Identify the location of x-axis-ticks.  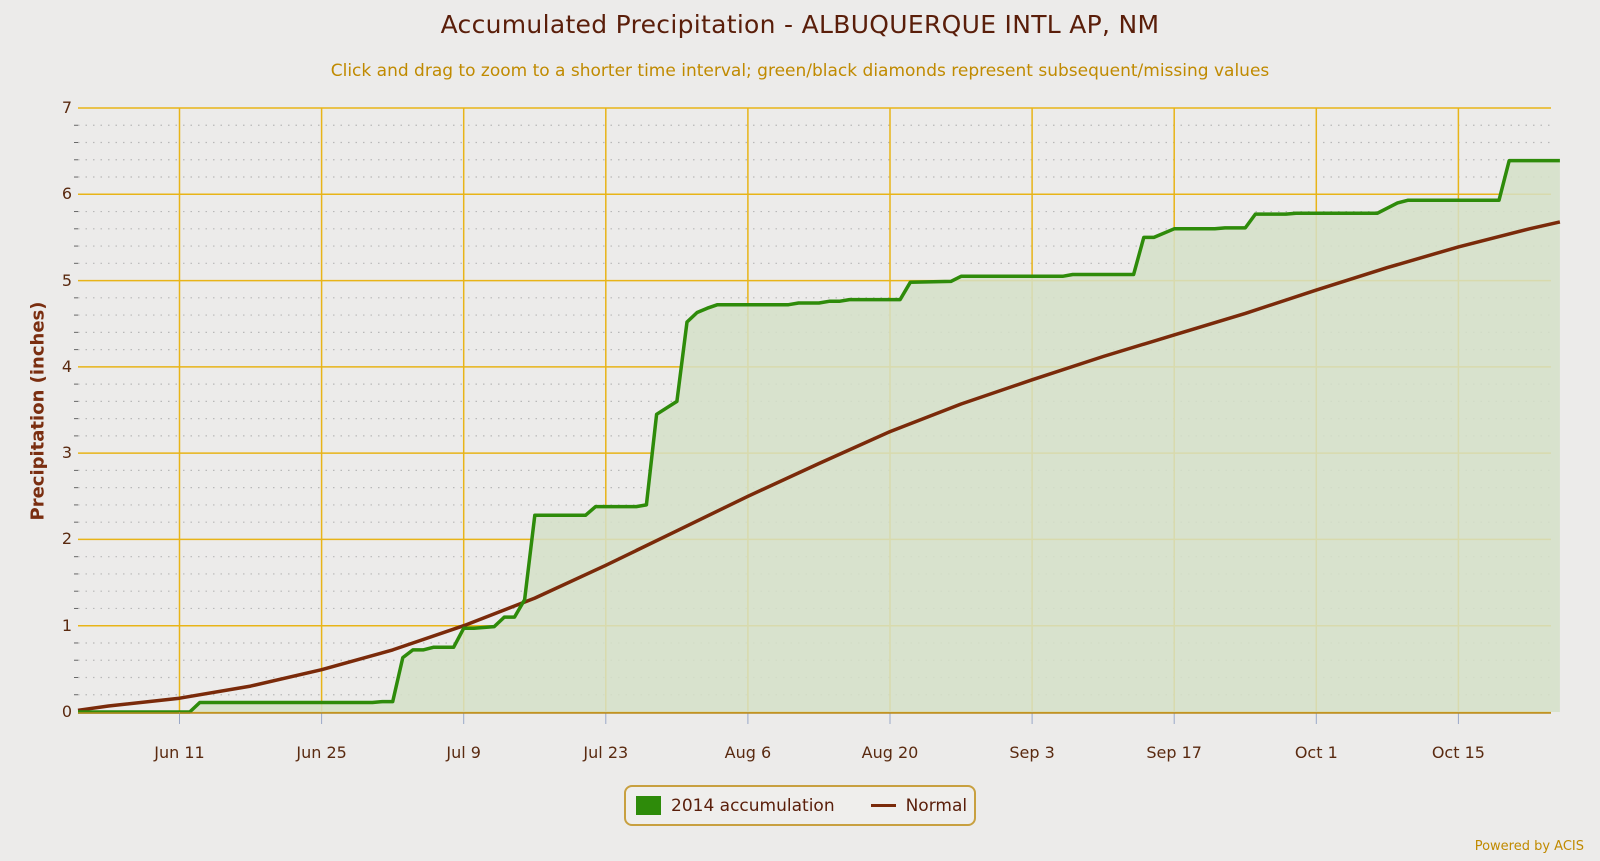
(814, 718).